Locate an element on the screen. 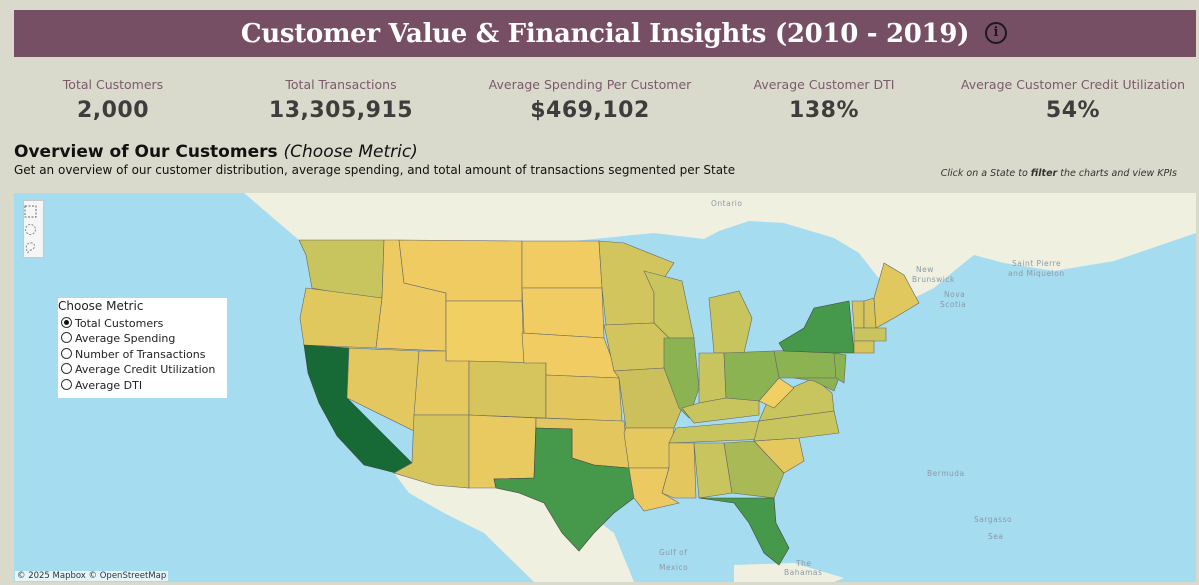  land-cuba is located at coordinates (789, 572).